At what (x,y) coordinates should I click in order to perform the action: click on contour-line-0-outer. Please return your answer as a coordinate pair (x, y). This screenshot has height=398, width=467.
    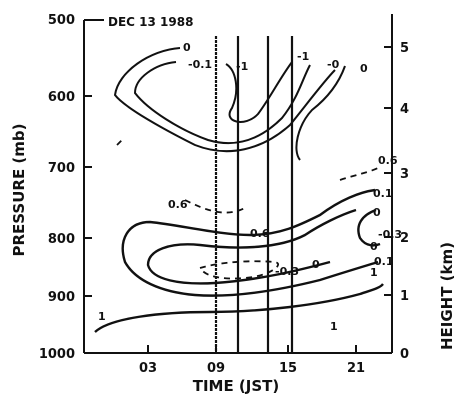
    Looking at the image, I should click on (224, 100).